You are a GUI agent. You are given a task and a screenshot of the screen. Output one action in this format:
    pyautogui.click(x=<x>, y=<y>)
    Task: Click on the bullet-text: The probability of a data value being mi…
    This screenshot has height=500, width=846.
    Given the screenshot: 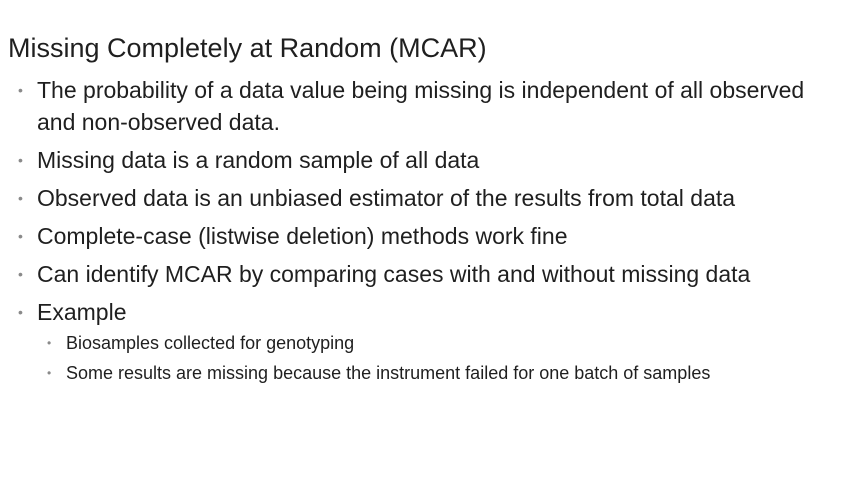 What is the action you would take?
    pyautogui.click(x=421, y=106)
    